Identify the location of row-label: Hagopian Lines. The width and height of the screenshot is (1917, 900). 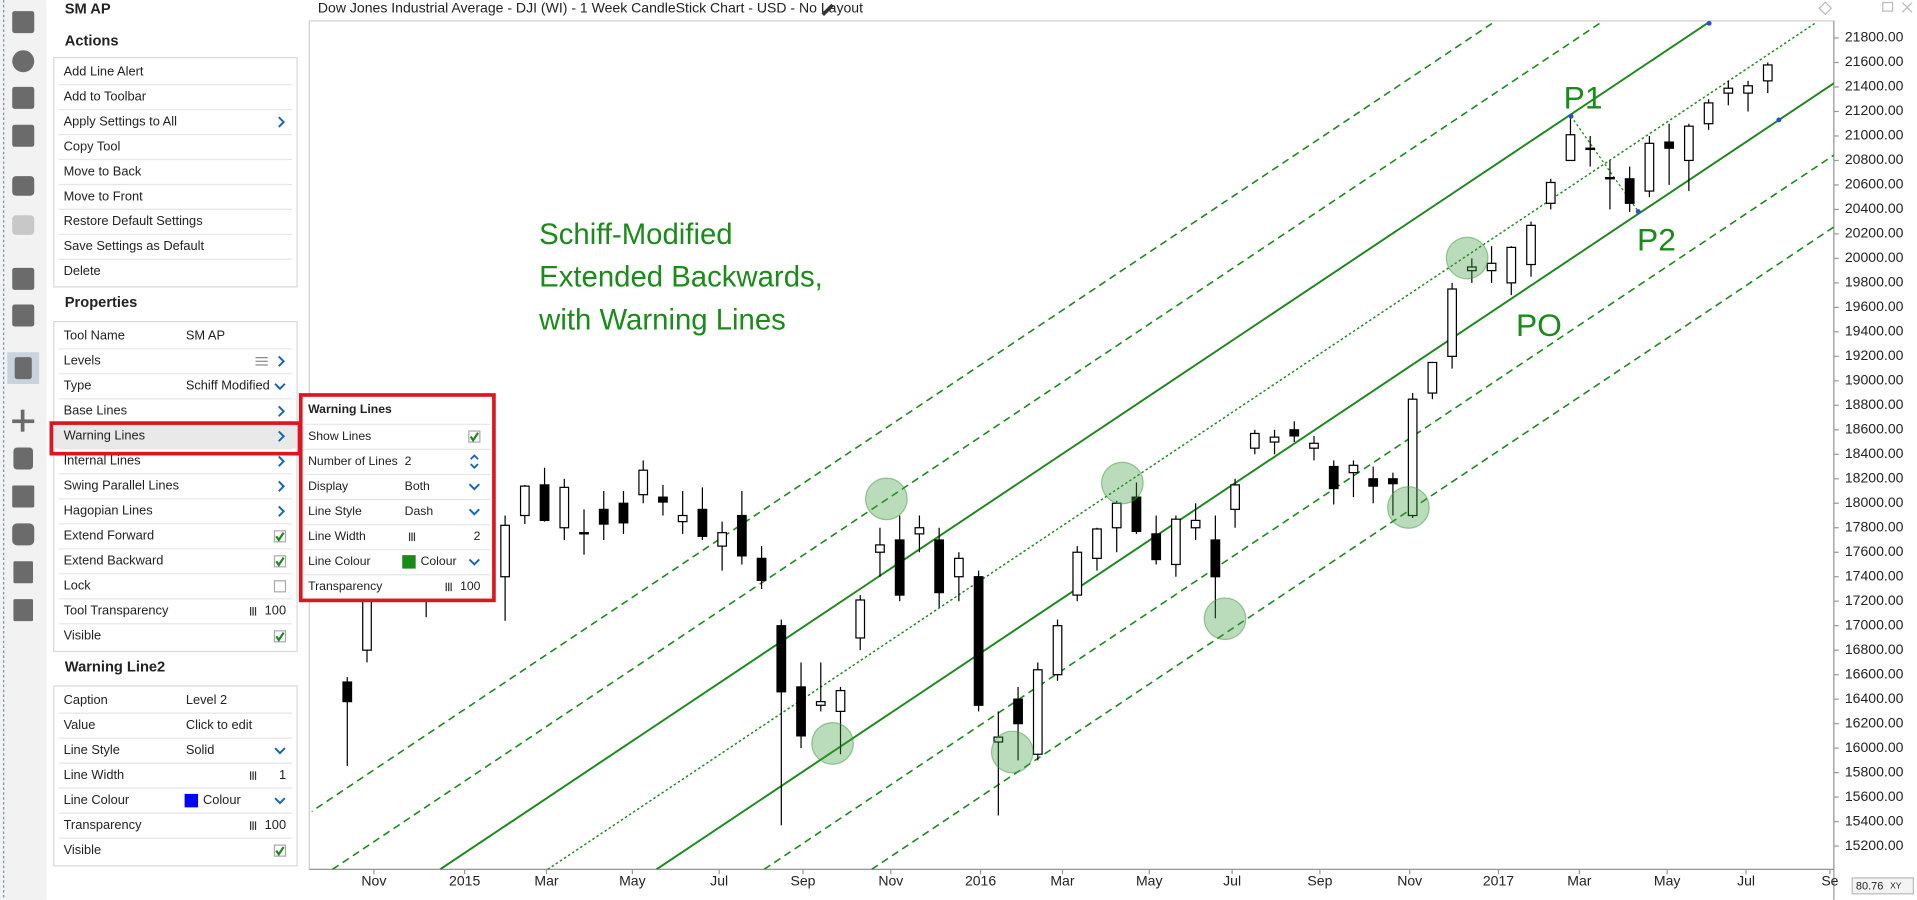
(108, 510).